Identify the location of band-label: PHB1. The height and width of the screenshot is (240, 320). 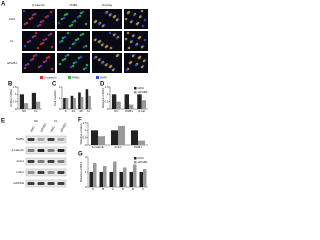
(20, 139).